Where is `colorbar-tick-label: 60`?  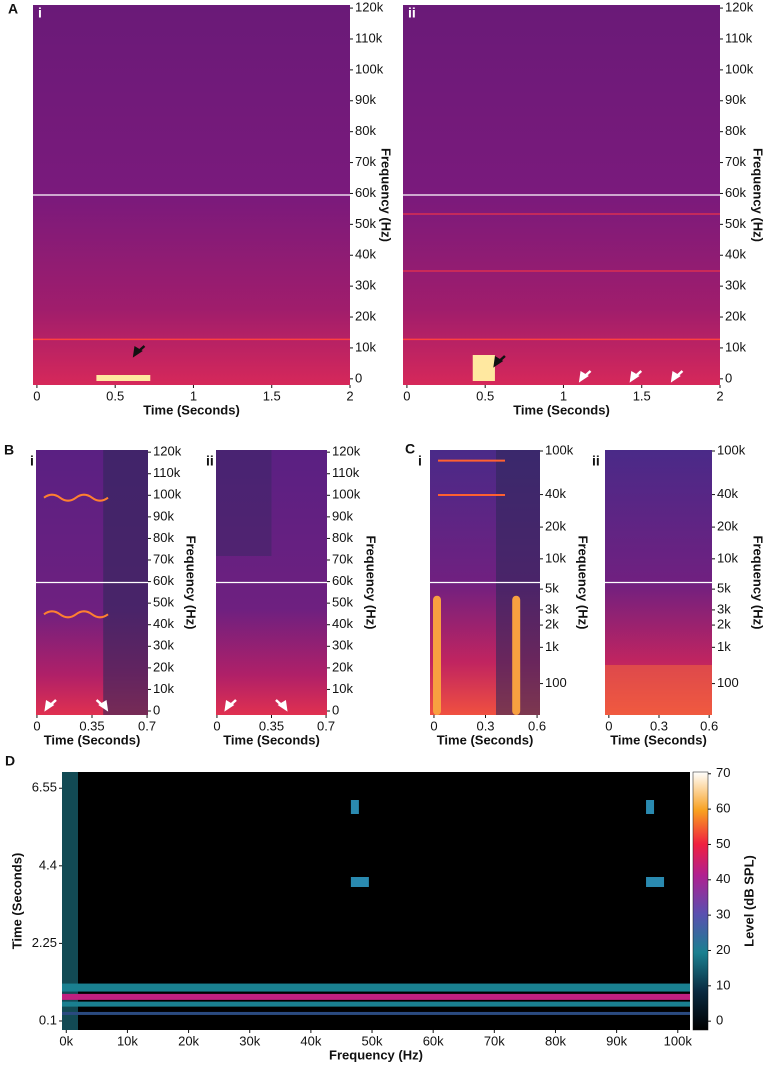 colorbar-tick-label: 60 is located at coordinates (723, 808).